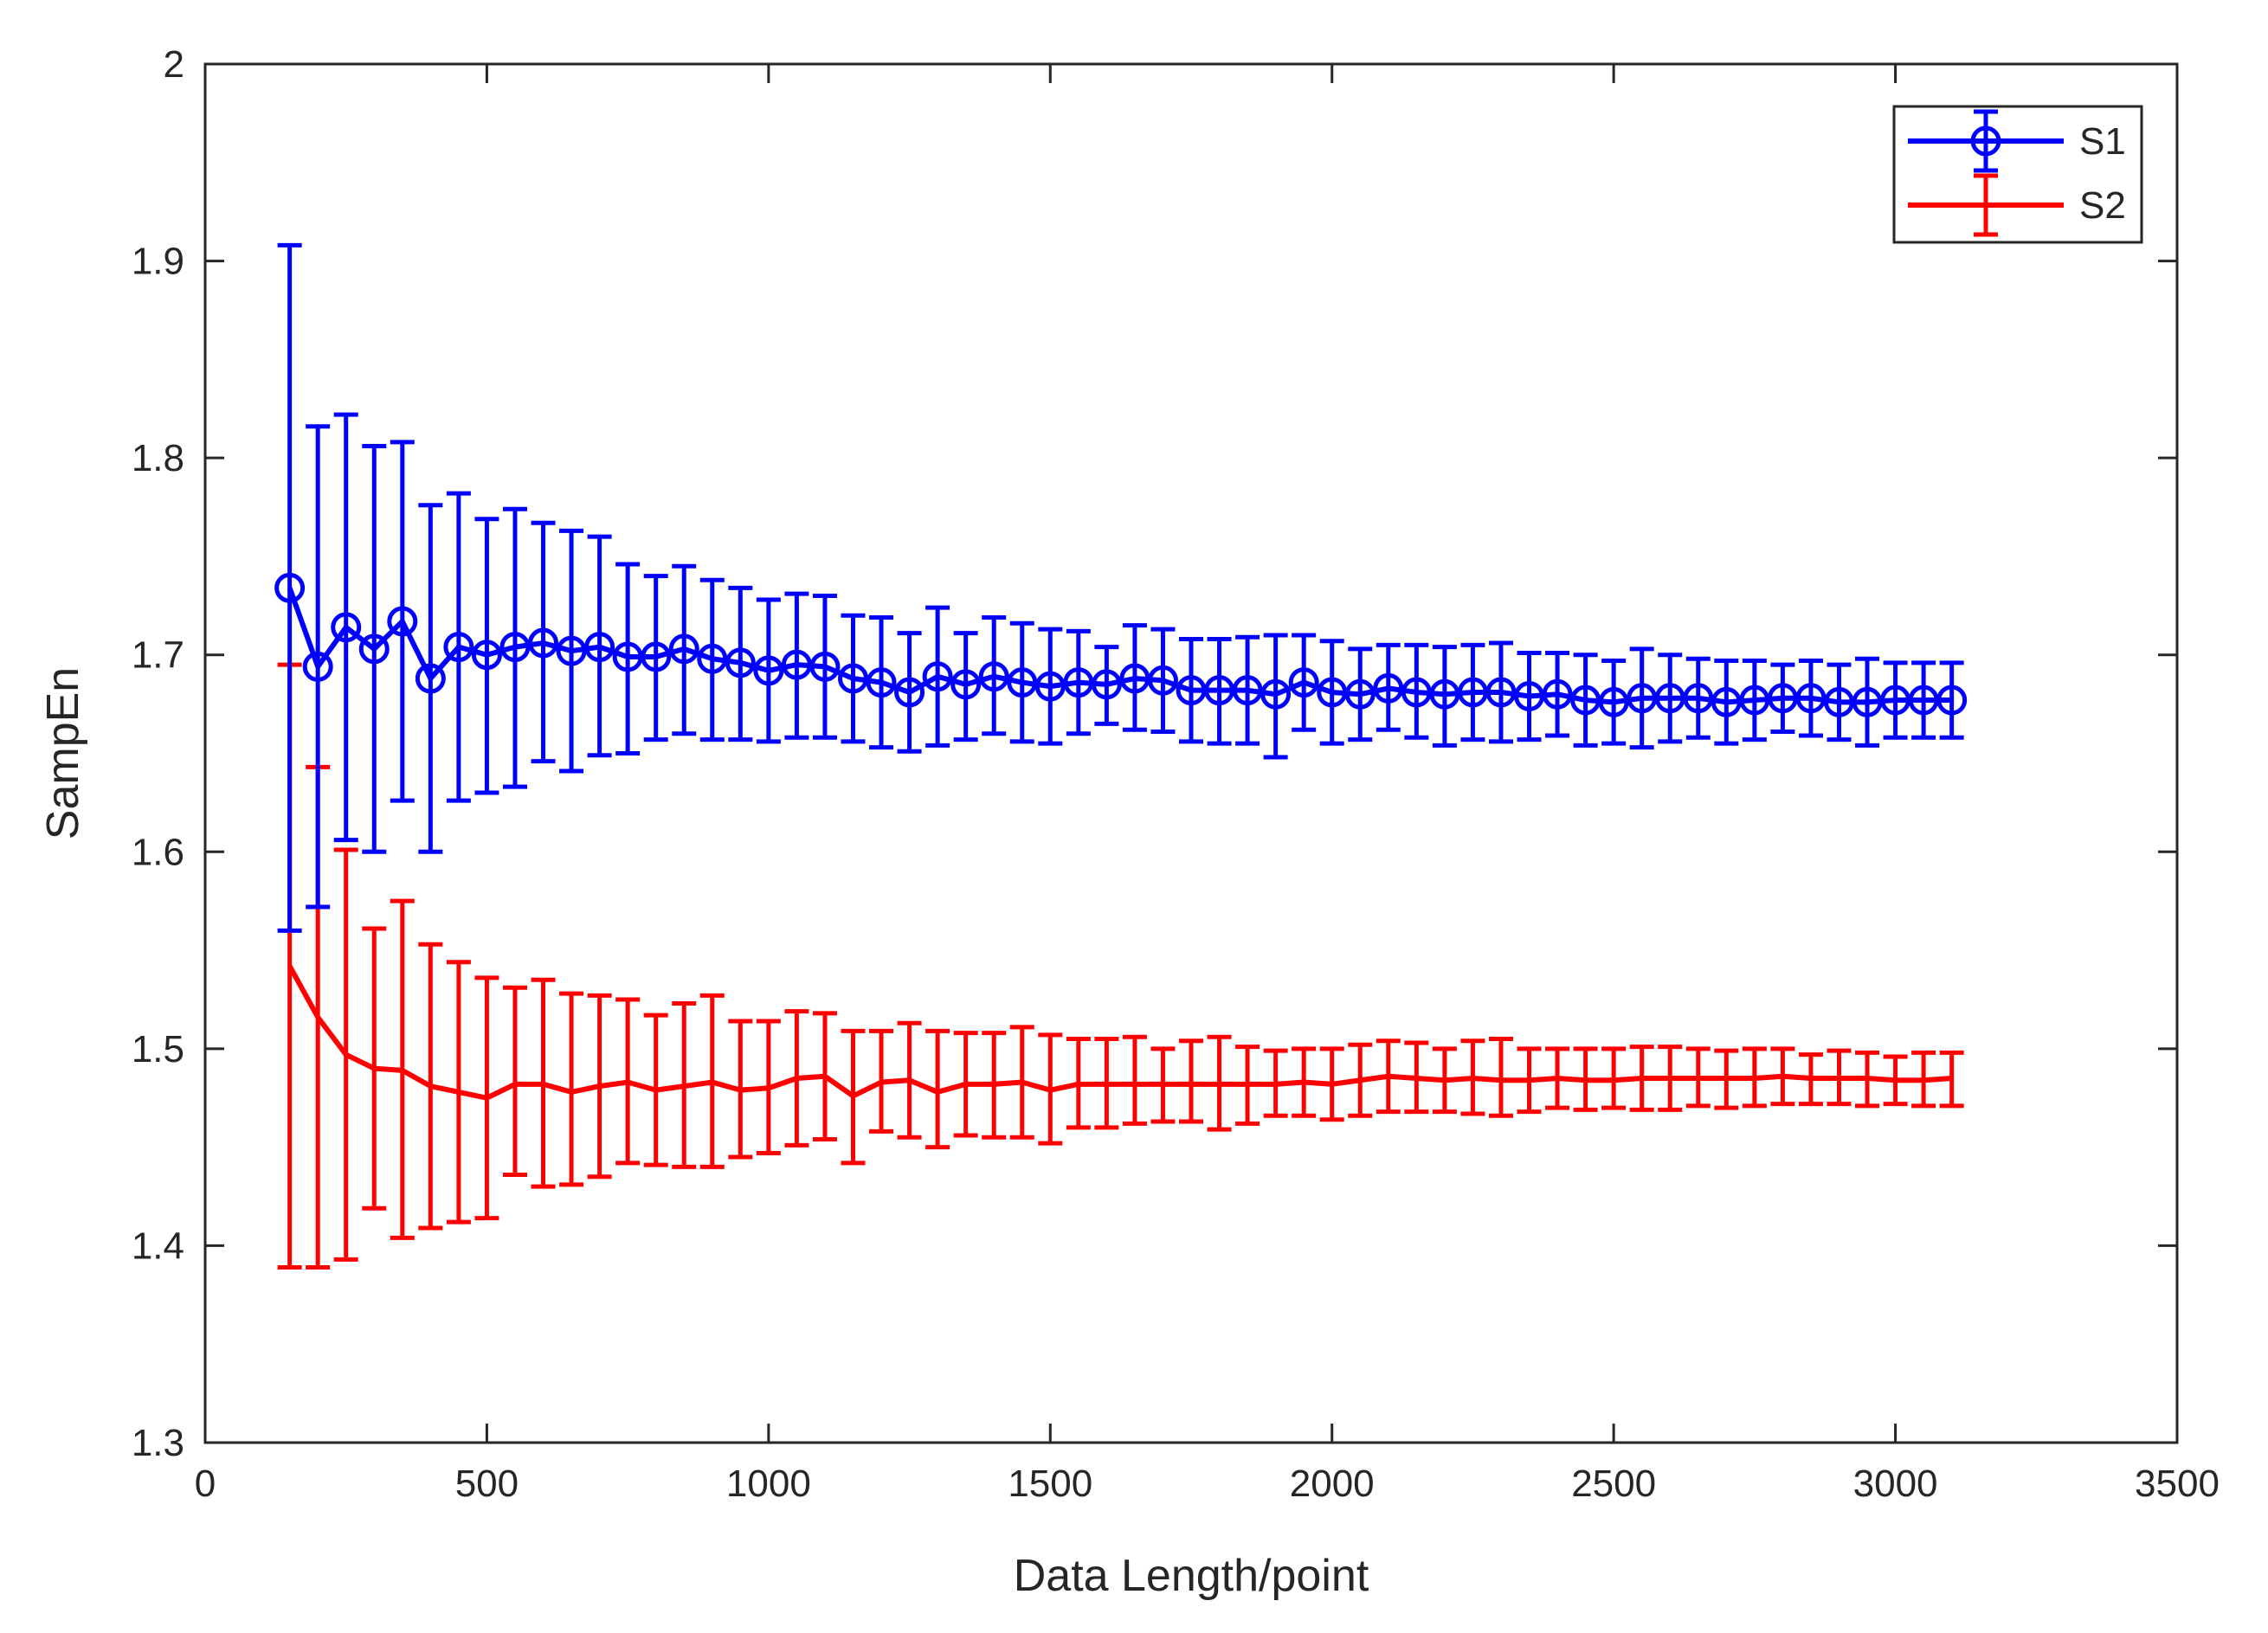 The image size is (2268, 1633). What do you see at coordinates (768, 1484) in the screenshot?
I see `x-tick-label: 1000` at bounding box center [768, 1484].